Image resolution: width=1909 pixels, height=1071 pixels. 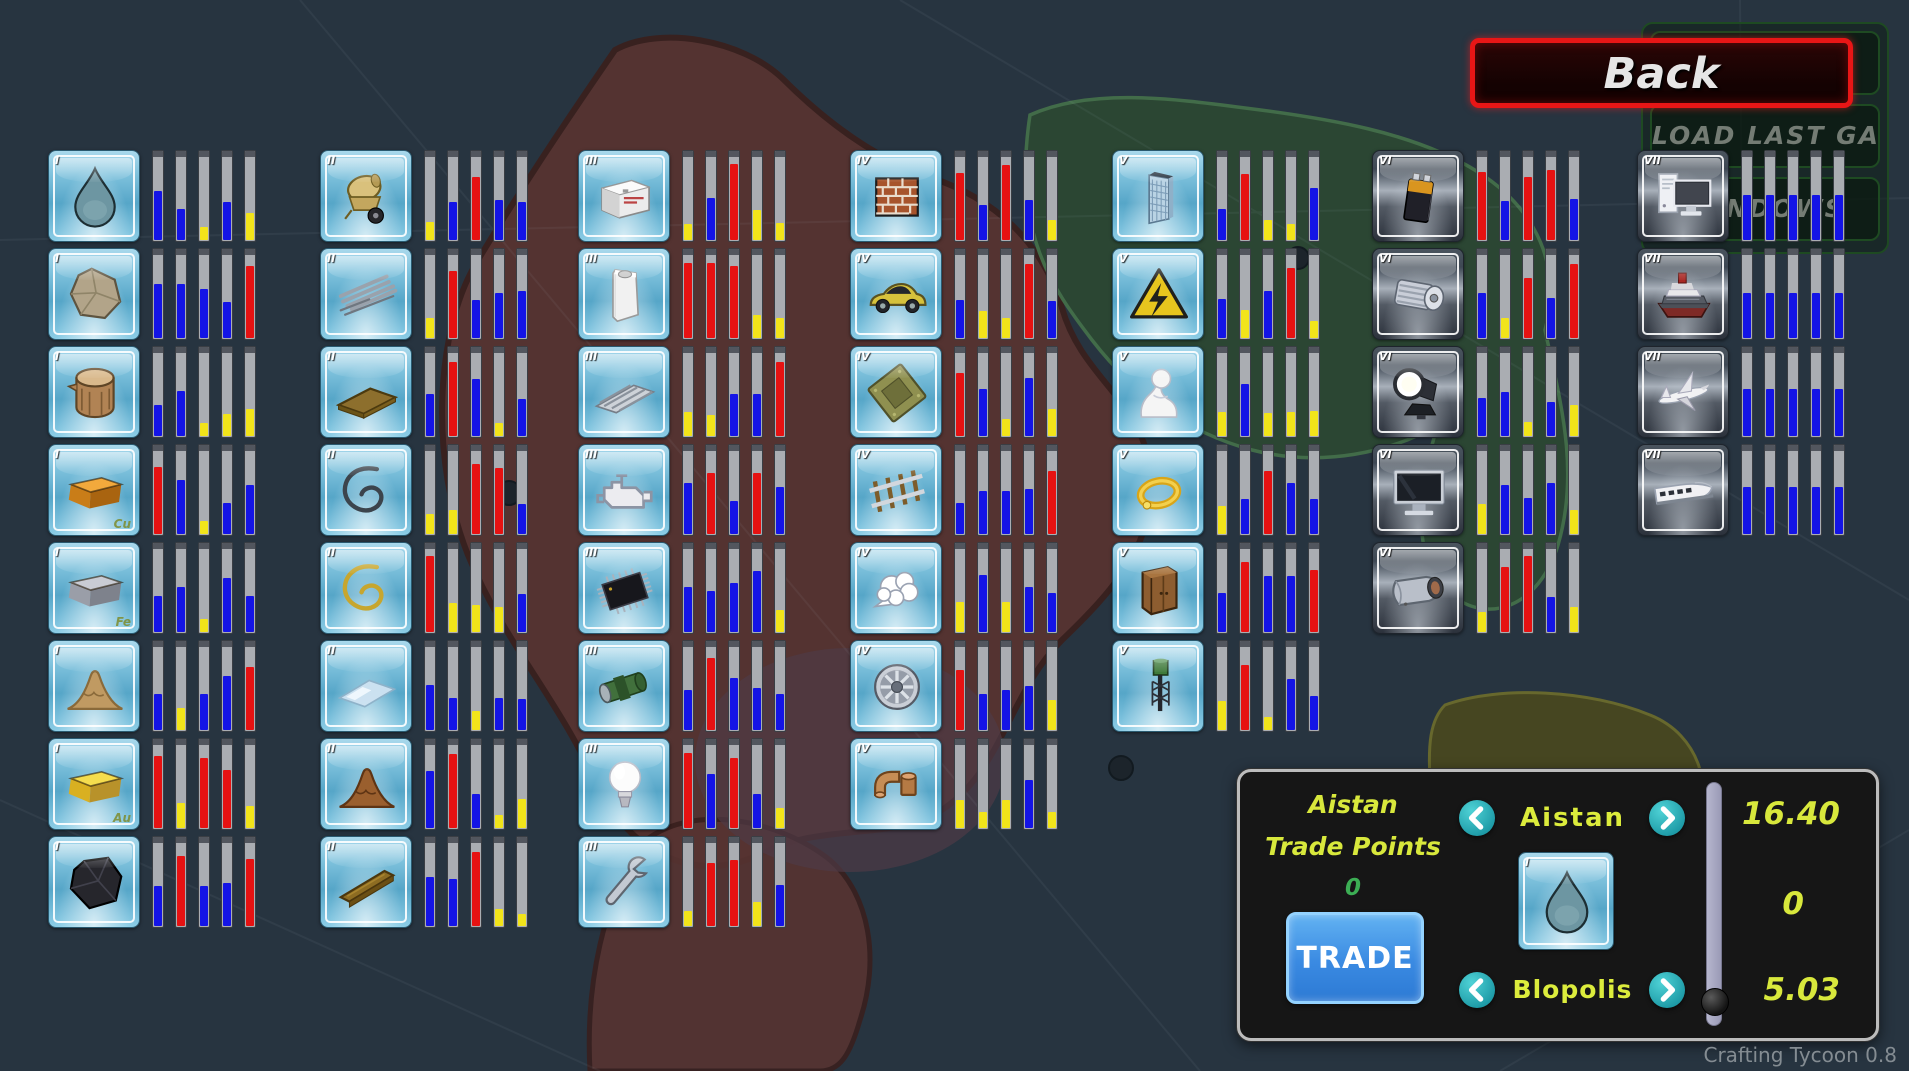 I want to click on quantity-slider-track, so click(x=1714, y=904).